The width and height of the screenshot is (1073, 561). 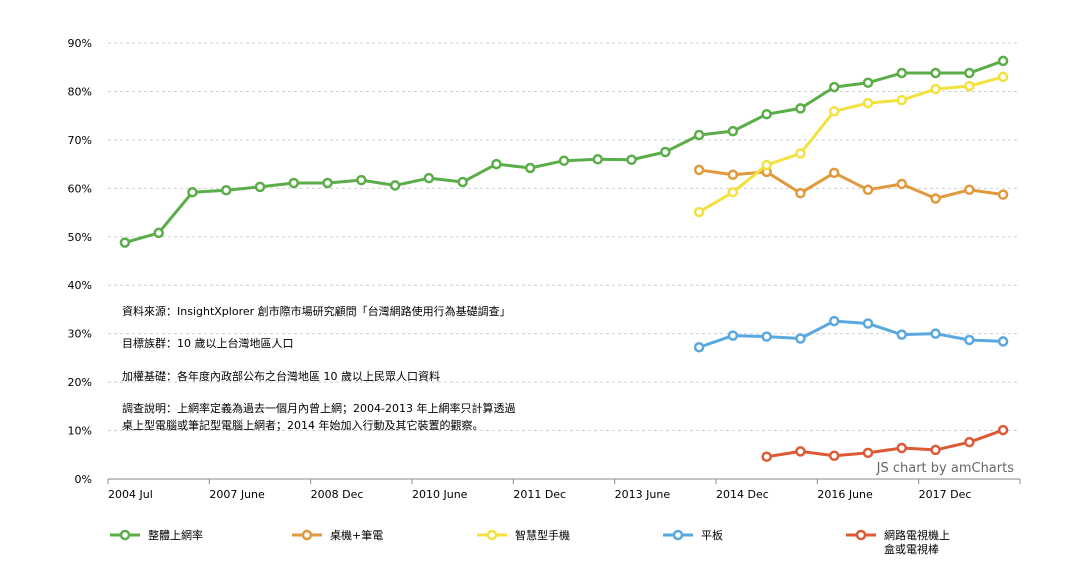 What do you see at coordinates (80, 43) in the screenshot?
I see `y-tick-label: 90%` at bounding box center [80, 43].